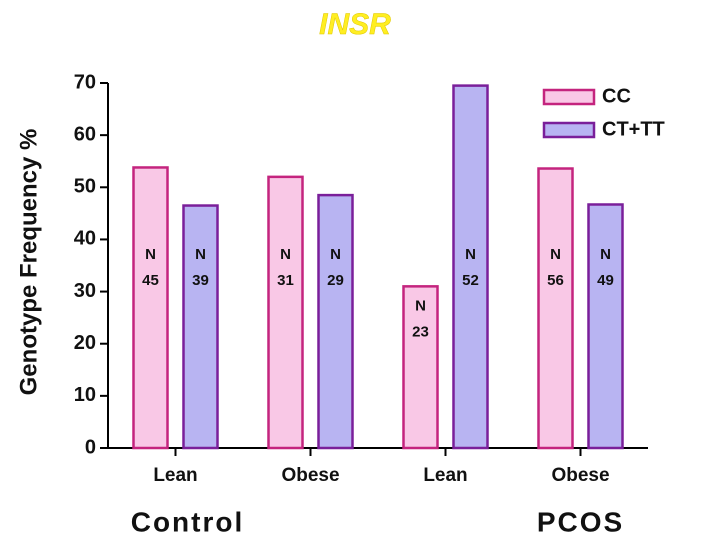 Image resolution: width=702 pixels, height=542 pixels. Describe the element at coordinates (335, 280) in the screenshot. I see `n-value: 29` at that location.